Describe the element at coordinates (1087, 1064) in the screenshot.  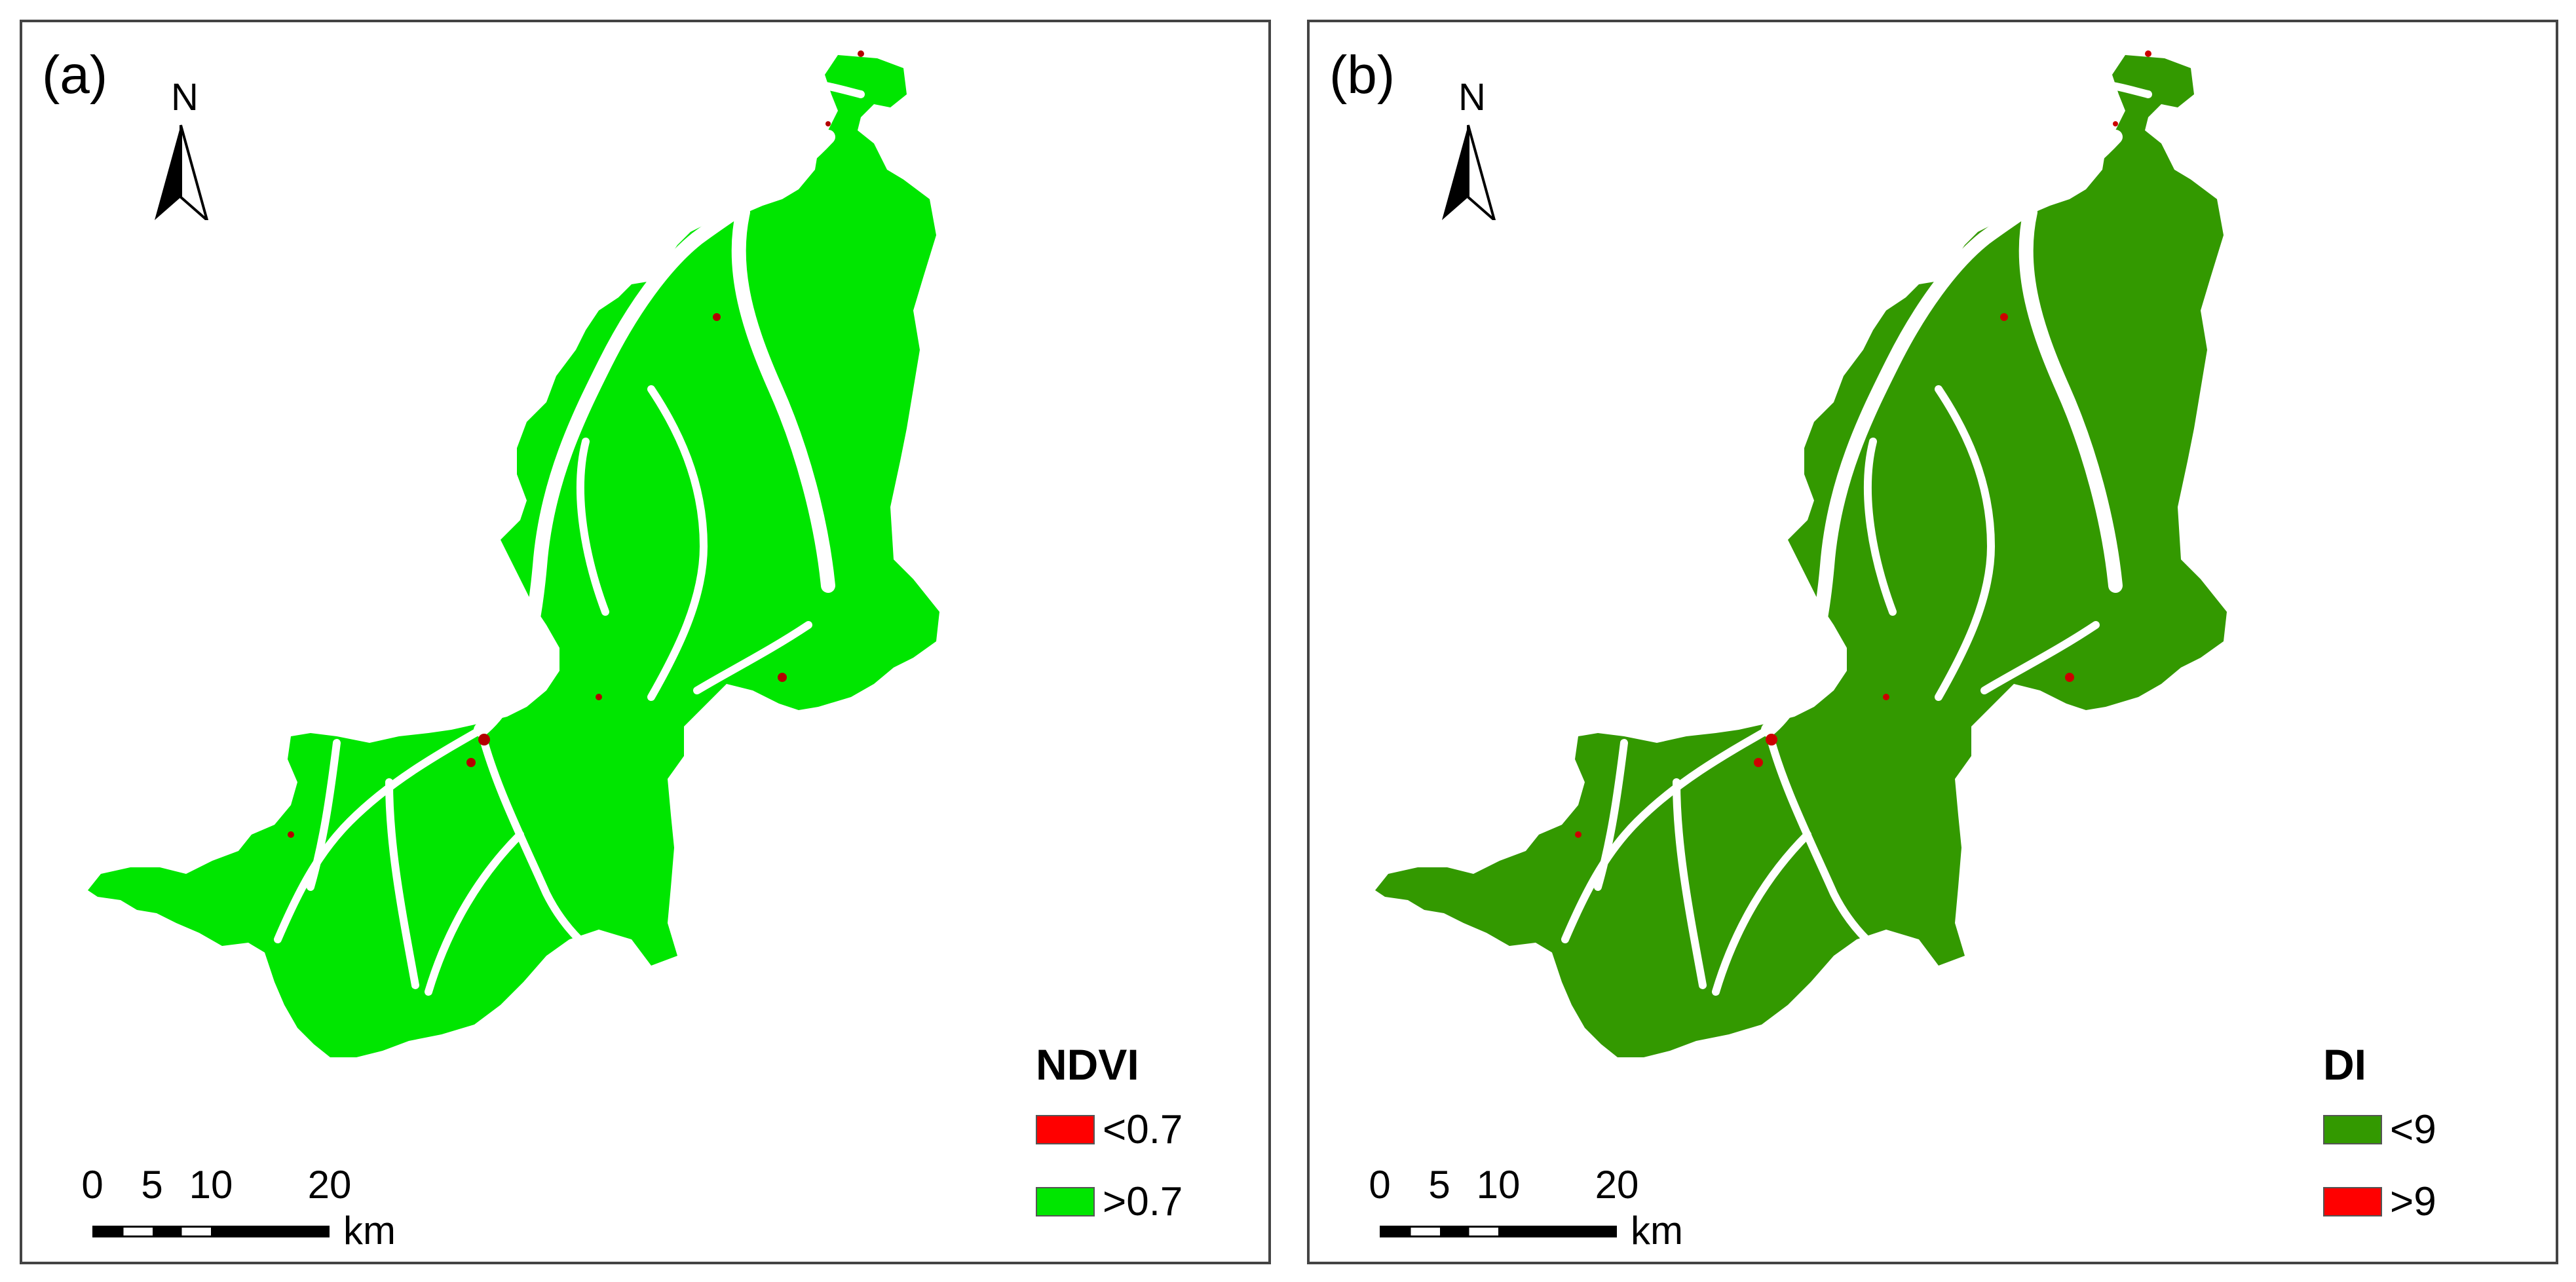
I see `legend-title-a: NDVI` at that location.